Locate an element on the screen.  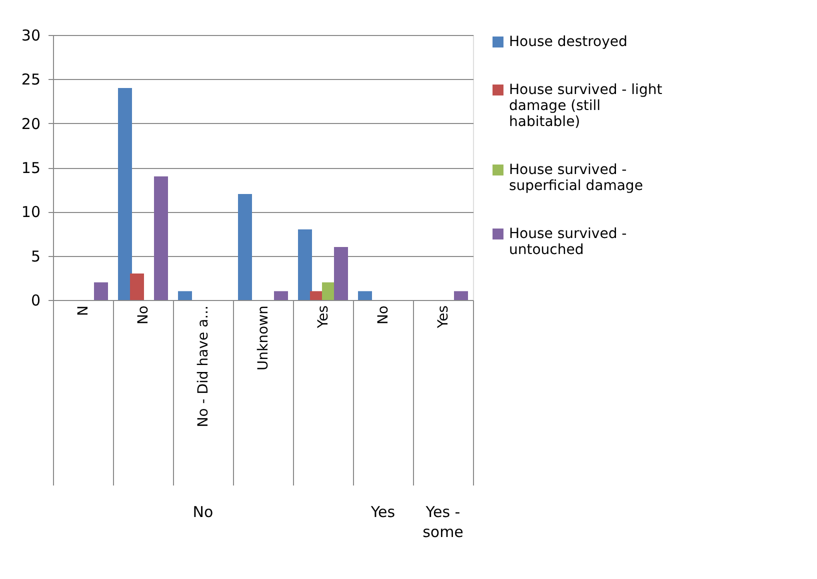
y-tick-label: 0 is located at coordinates (35, 301).